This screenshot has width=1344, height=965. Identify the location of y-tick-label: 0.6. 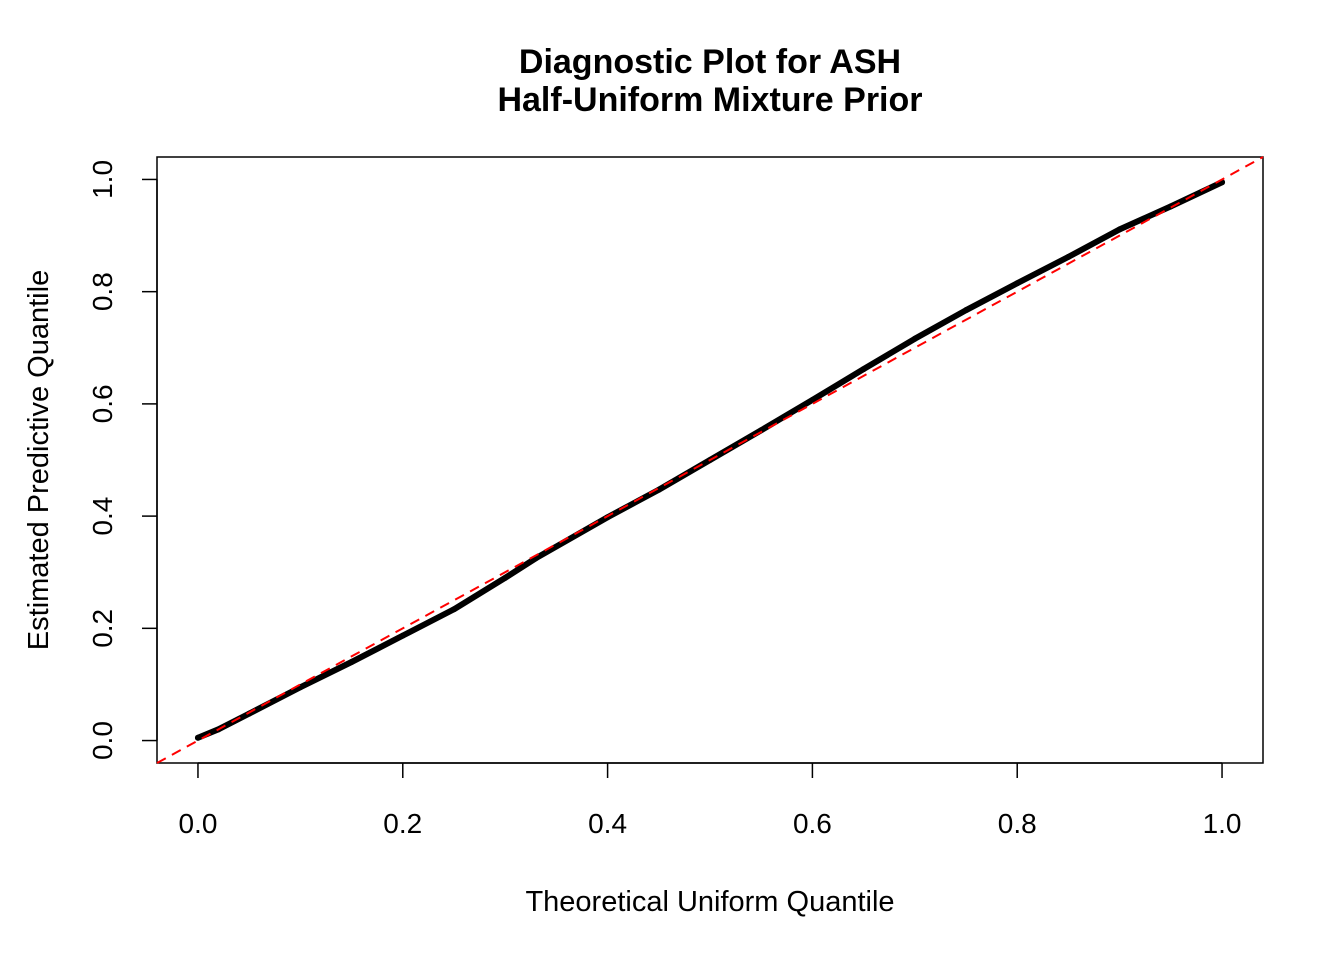
(102, 403).